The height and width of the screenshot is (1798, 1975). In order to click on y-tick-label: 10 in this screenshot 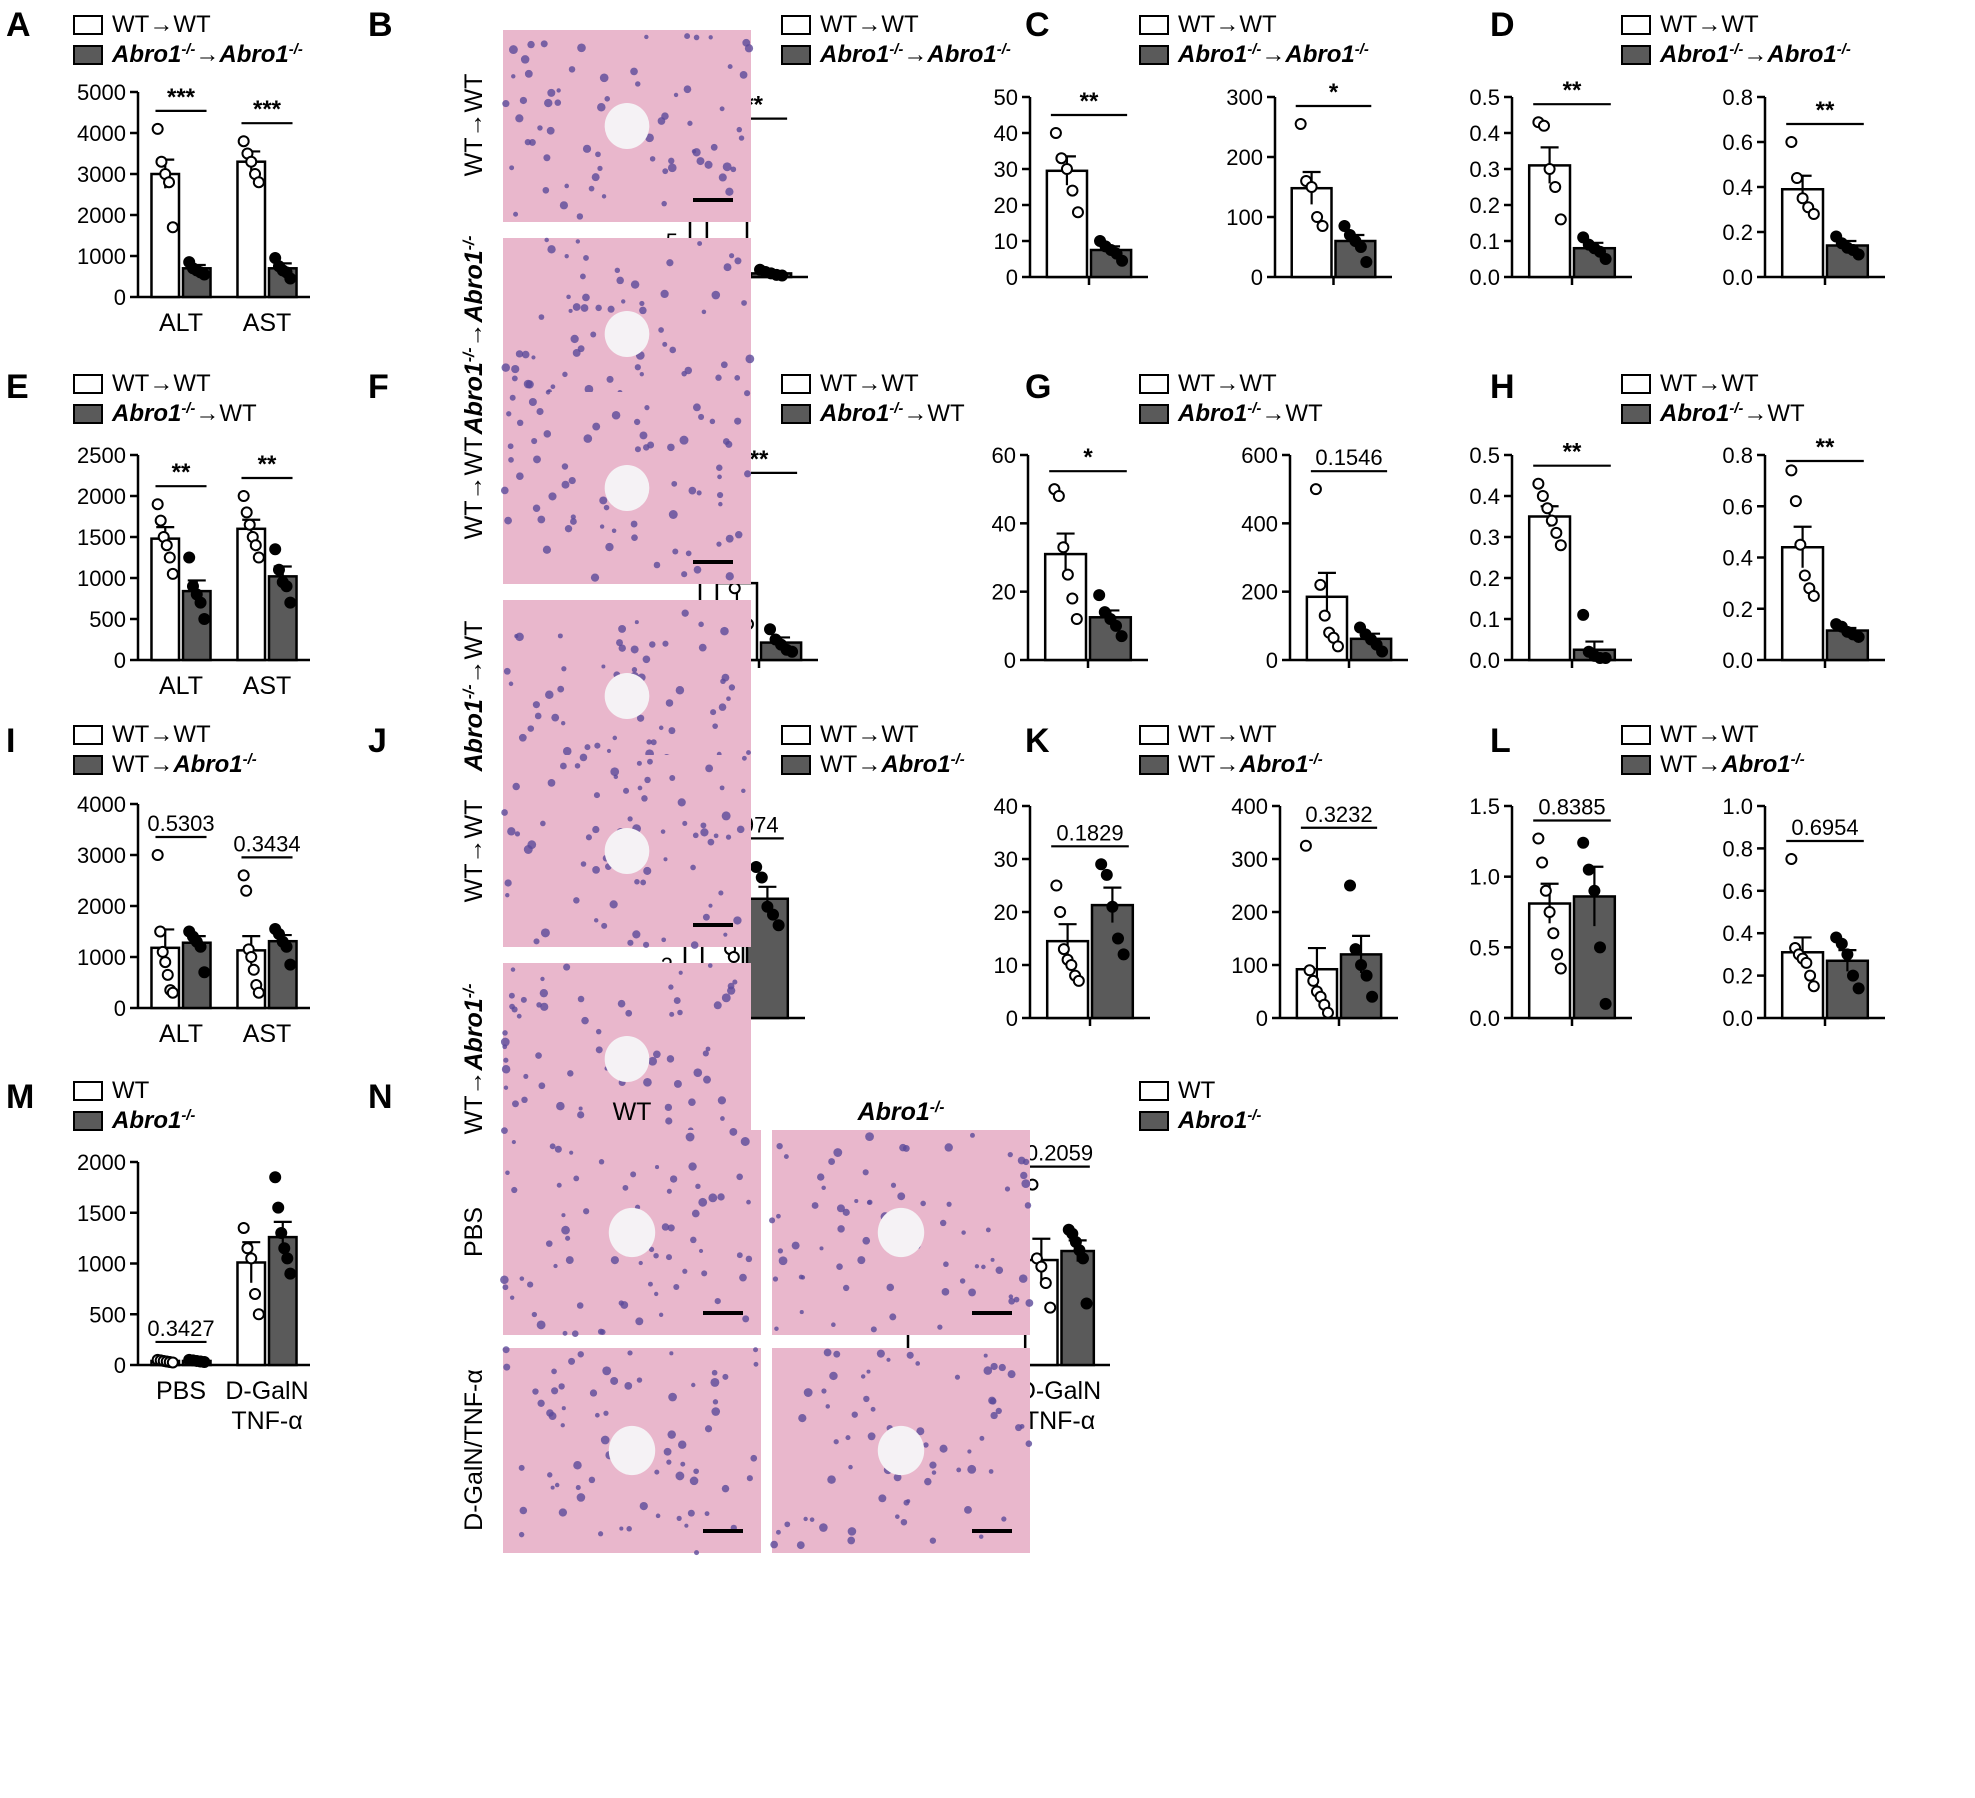, I will do `click(1006, 965)`.